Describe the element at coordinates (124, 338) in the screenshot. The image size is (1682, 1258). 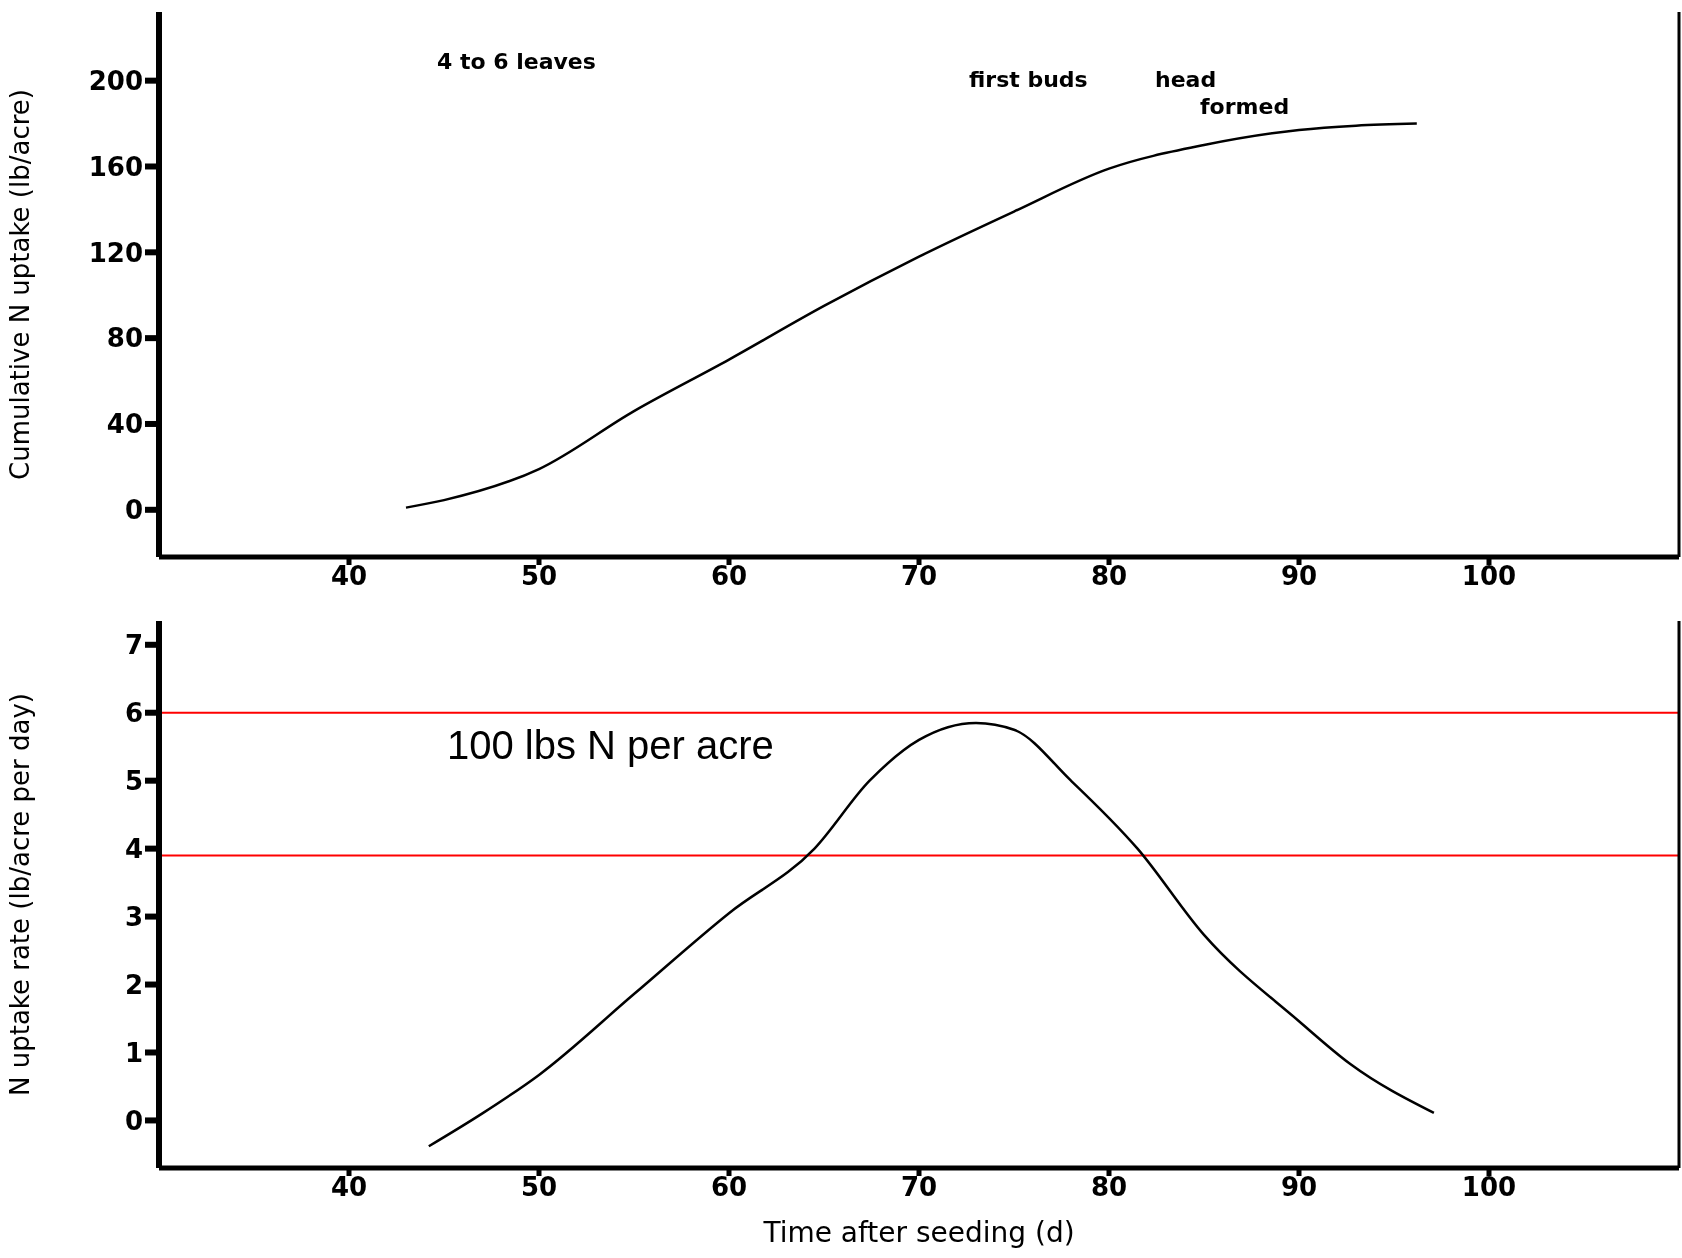
I see `y-tick-label: 80` at that location.